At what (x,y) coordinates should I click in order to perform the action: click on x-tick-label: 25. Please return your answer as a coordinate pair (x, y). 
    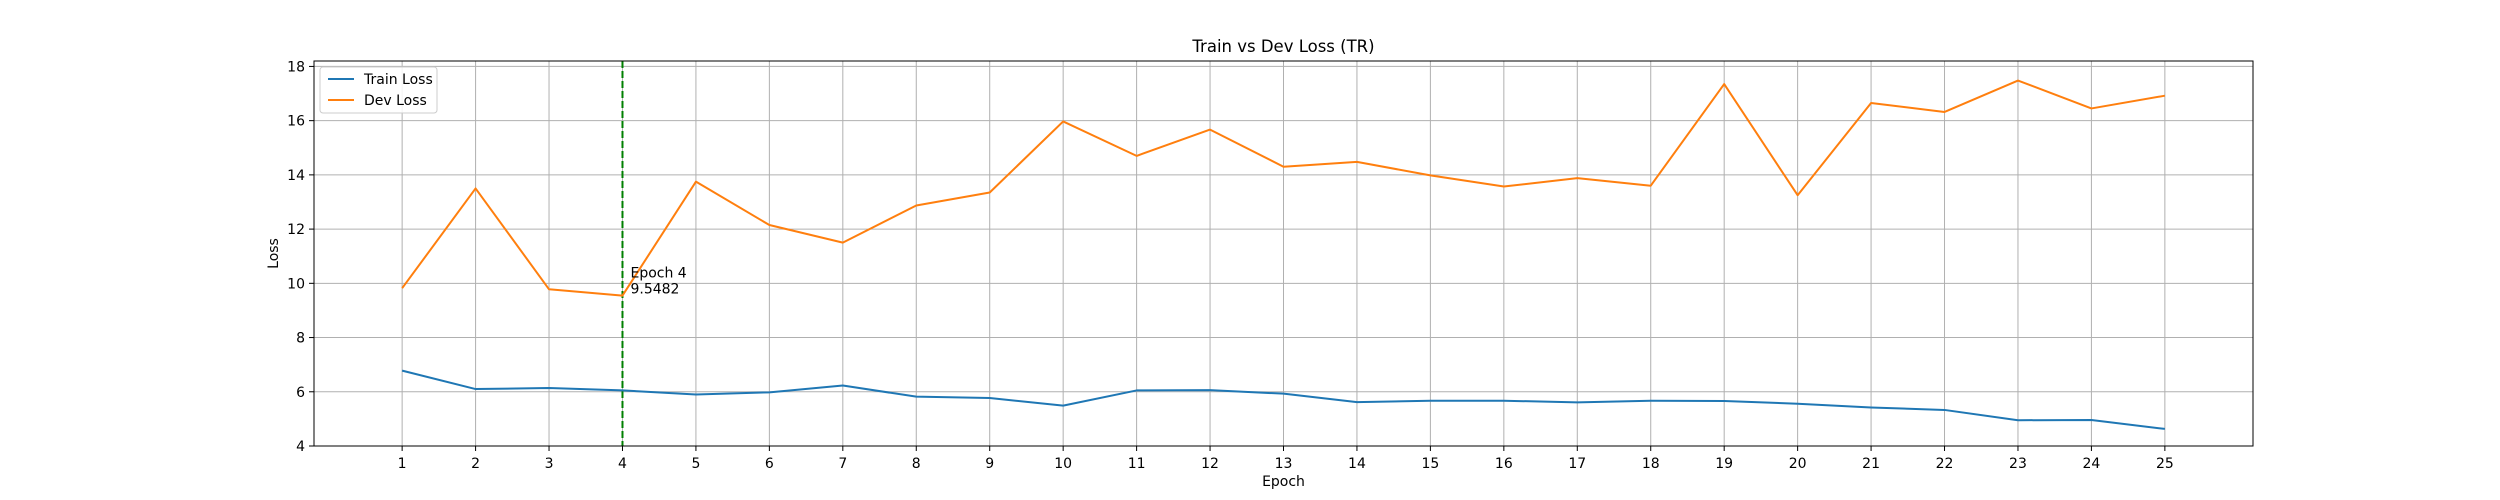
    Looking at the image, I should click on (2165, 464).